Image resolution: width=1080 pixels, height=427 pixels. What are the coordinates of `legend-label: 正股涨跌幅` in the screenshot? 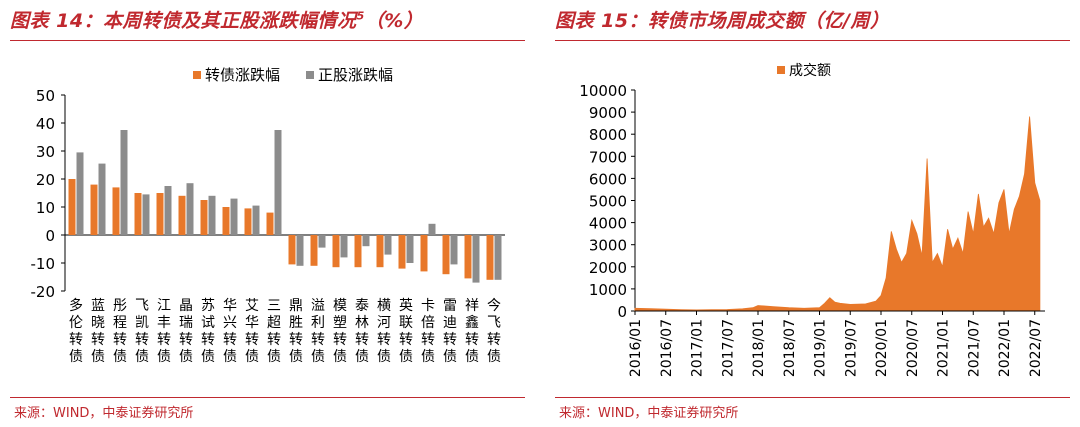 It's located at (355, 75).